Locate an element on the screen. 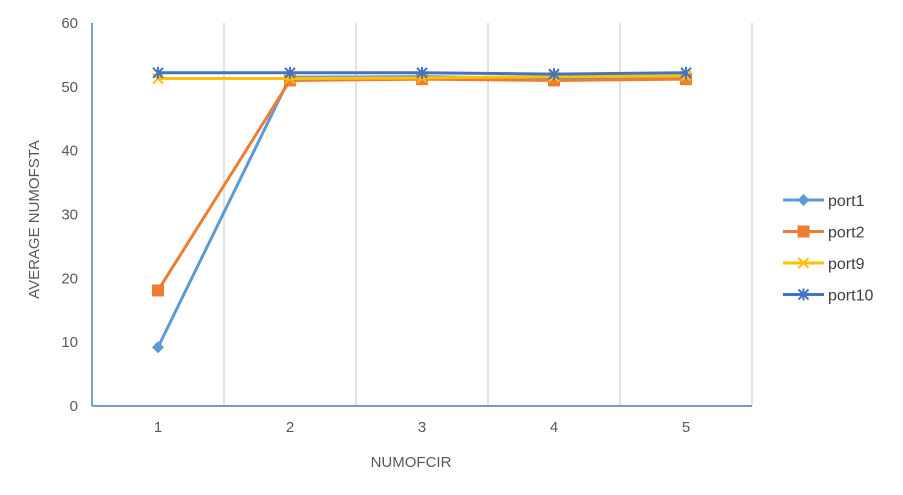 The image size is (903, 495). x-tick-labels: 1 2 3 4 5 is located at coordinates (422, 427).